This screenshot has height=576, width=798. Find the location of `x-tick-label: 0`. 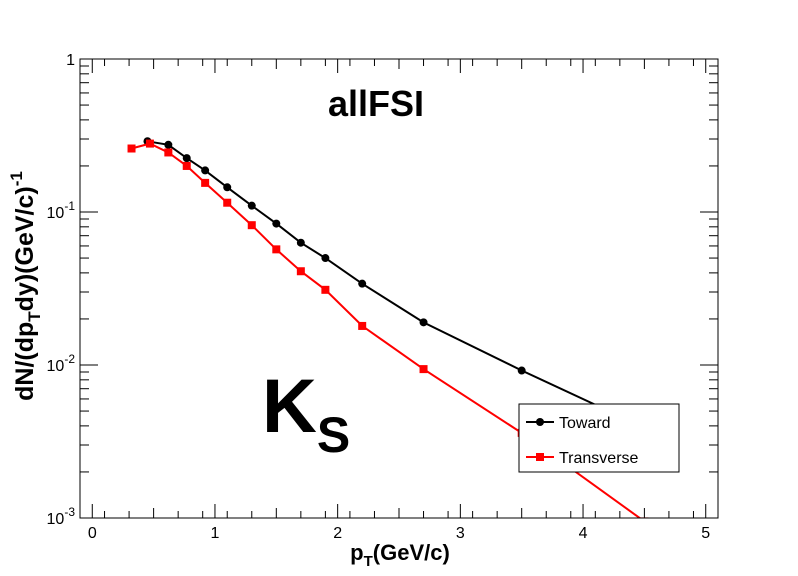

x-tick-label: 0 is located at coordinates (92, 533).